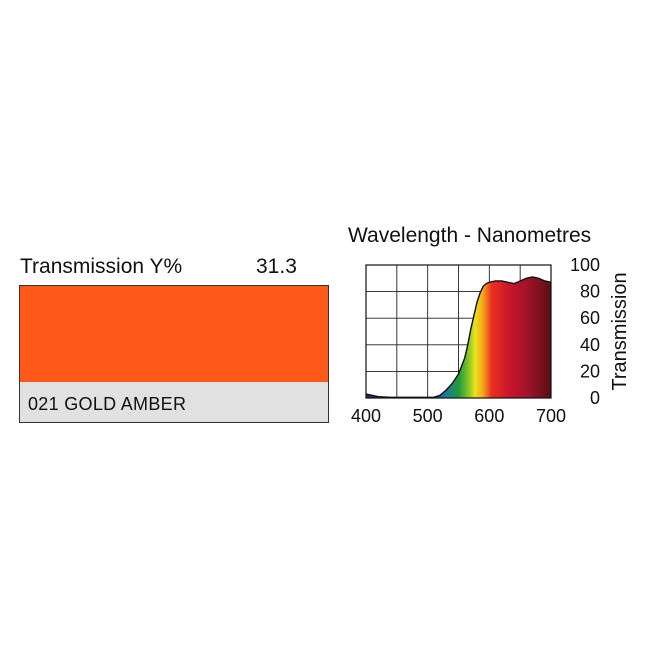 Image resolution: width=650 pixels, height=650 pixels. I want to click on swatch-box: 021 GOLD AMBER, so click(174, 354).